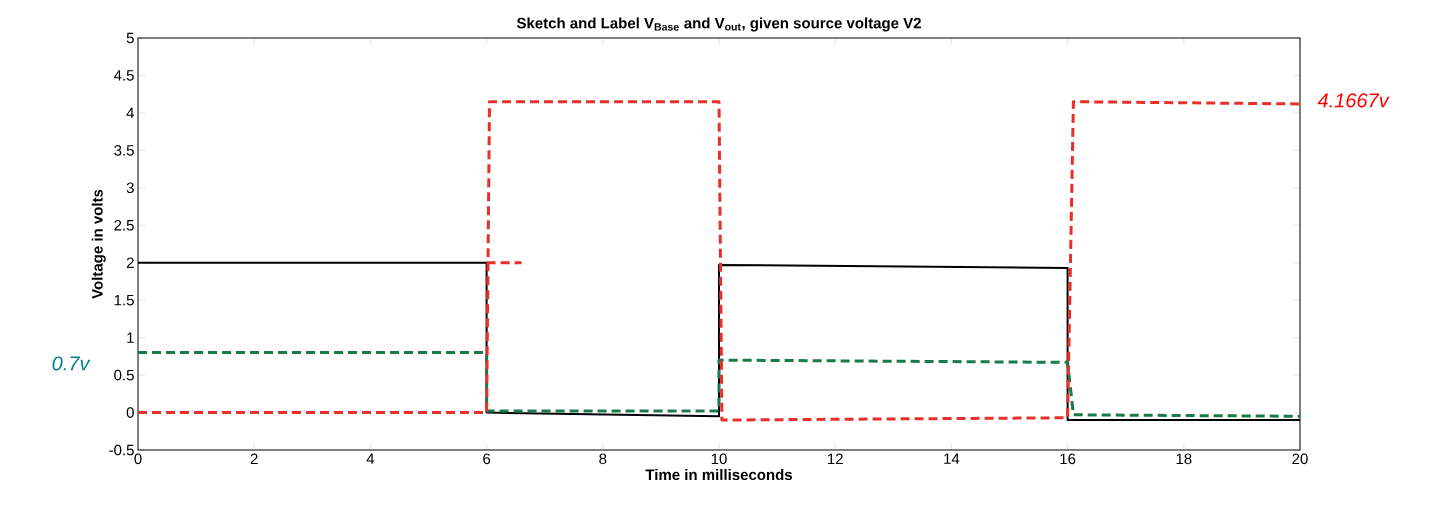 The image size is (1431, 506). What do you see at coordinates (835, 459) in the screenshot?
I see `x-tick-label: 12` at bounding box center [835, 459].